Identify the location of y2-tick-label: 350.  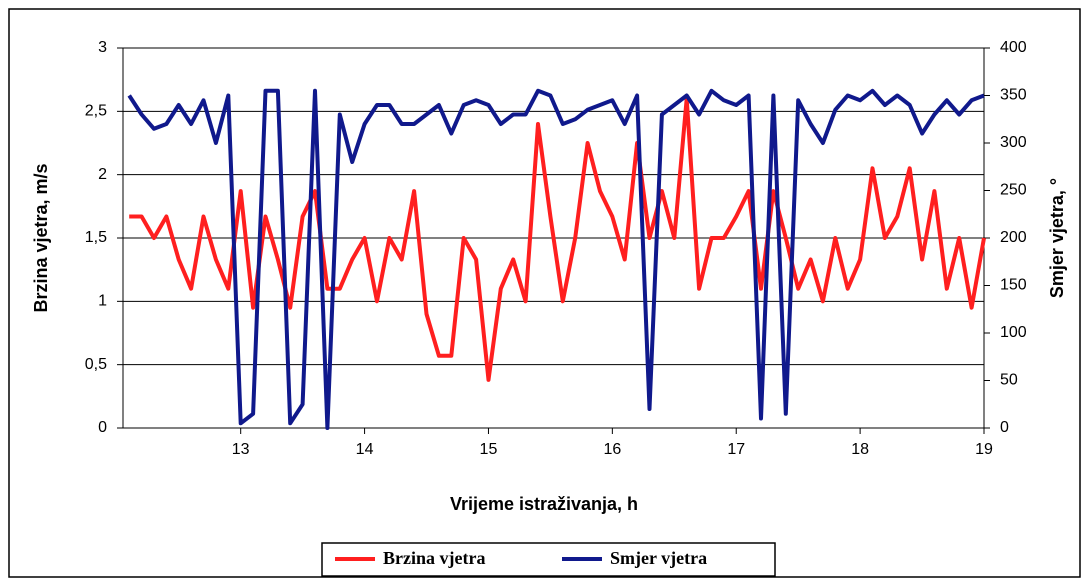
(1013, 95).